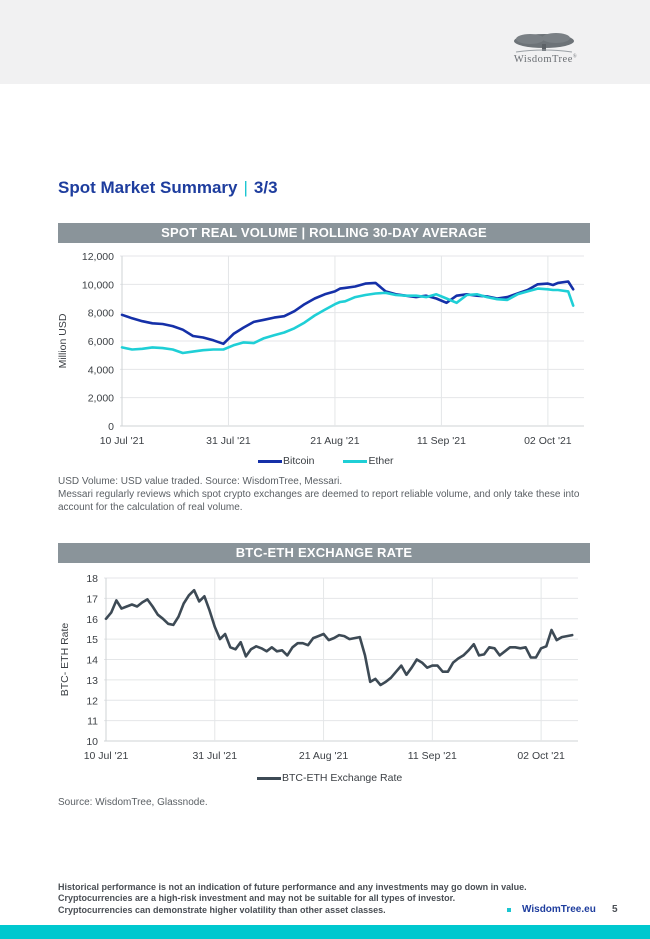 The width and height of the screenshot is (650, 939). What do you see at coordinates (339, 637) in the screenshot?
I see `series-line-btc-eth-exchange-rate` at bounding box center [339, 637].